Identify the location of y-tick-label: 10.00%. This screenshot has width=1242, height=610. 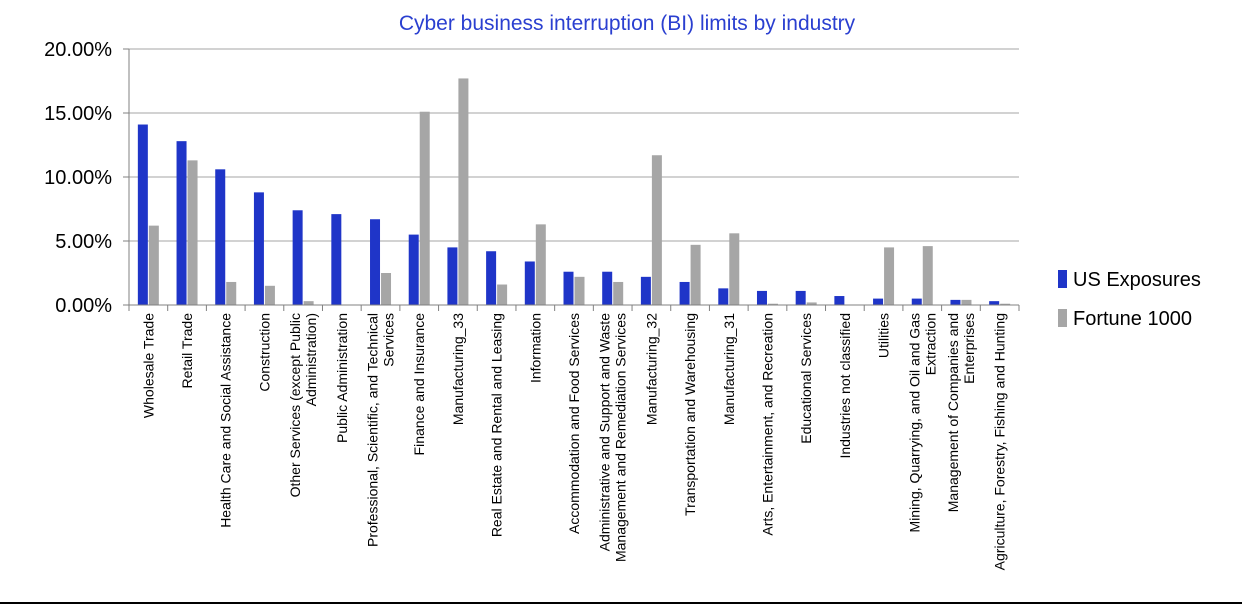
(78, 178).